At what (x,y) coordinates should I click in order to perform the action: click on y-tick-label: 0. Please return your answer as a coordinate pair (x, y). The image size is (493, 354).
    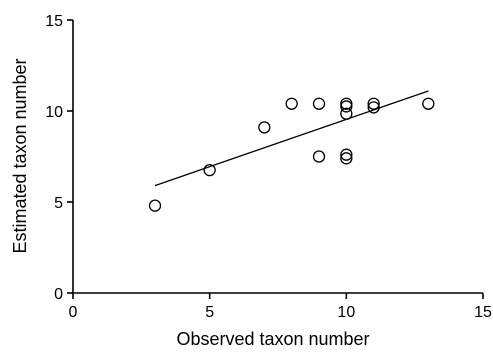
    Looking at the image, I should click on (58, 294).